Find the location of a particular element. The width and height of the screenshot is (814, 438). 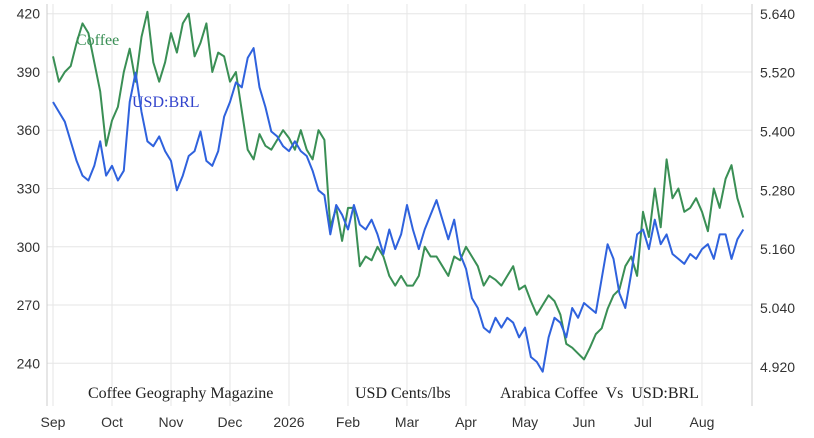

left-y-tick-label: 240 is located at coordinates (29, 363).